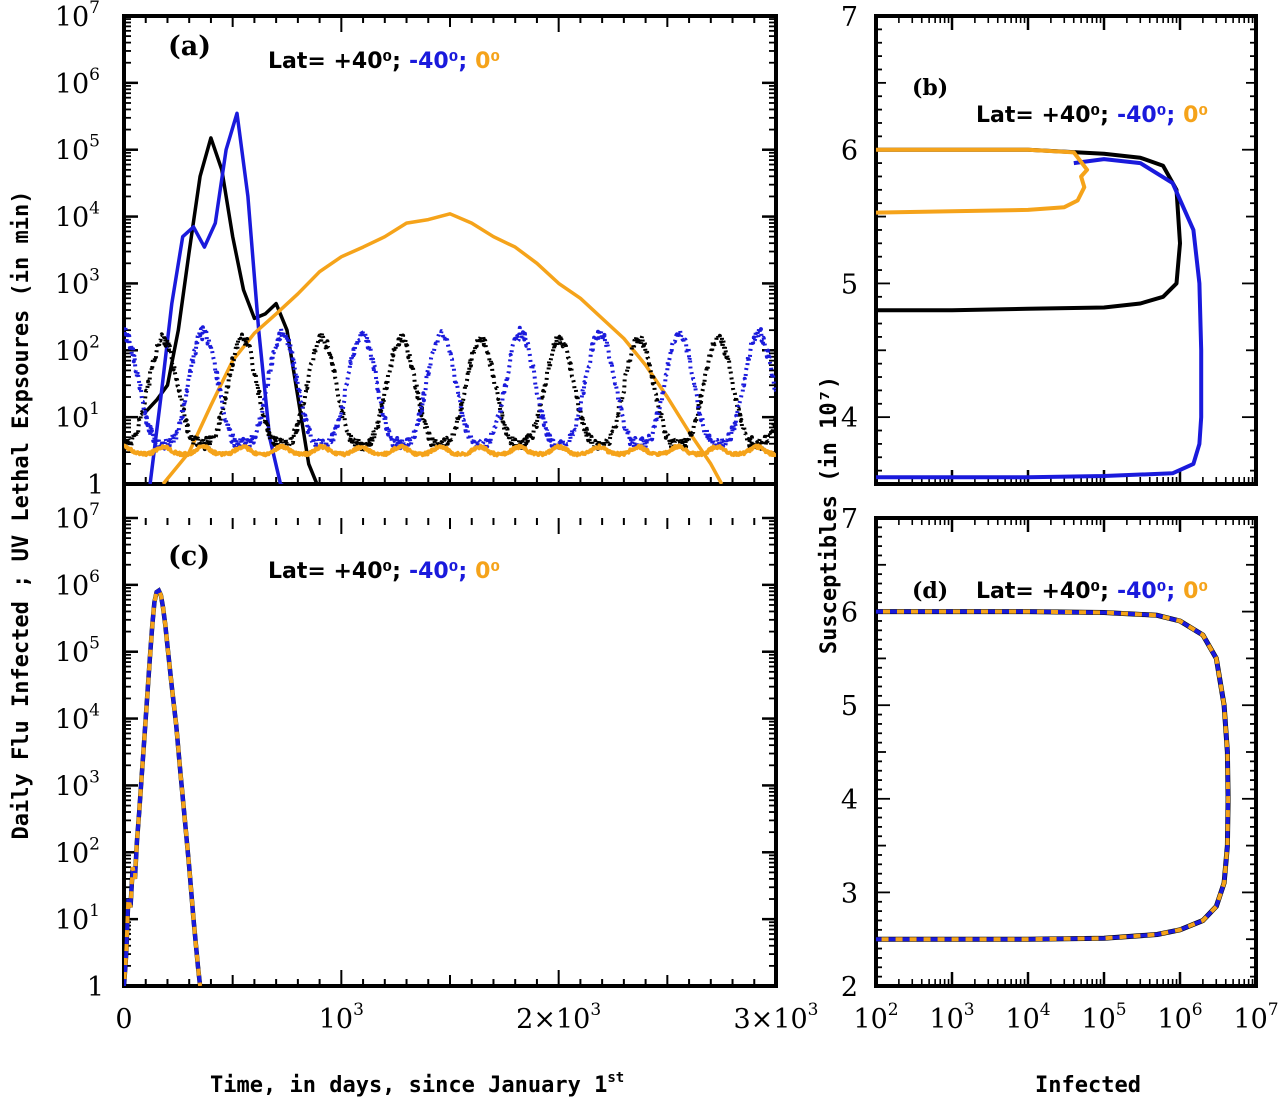 This screenshot has width=1280, height=1104. I want to click on legend-d-north: +40⁰;, so click(1074, 591).